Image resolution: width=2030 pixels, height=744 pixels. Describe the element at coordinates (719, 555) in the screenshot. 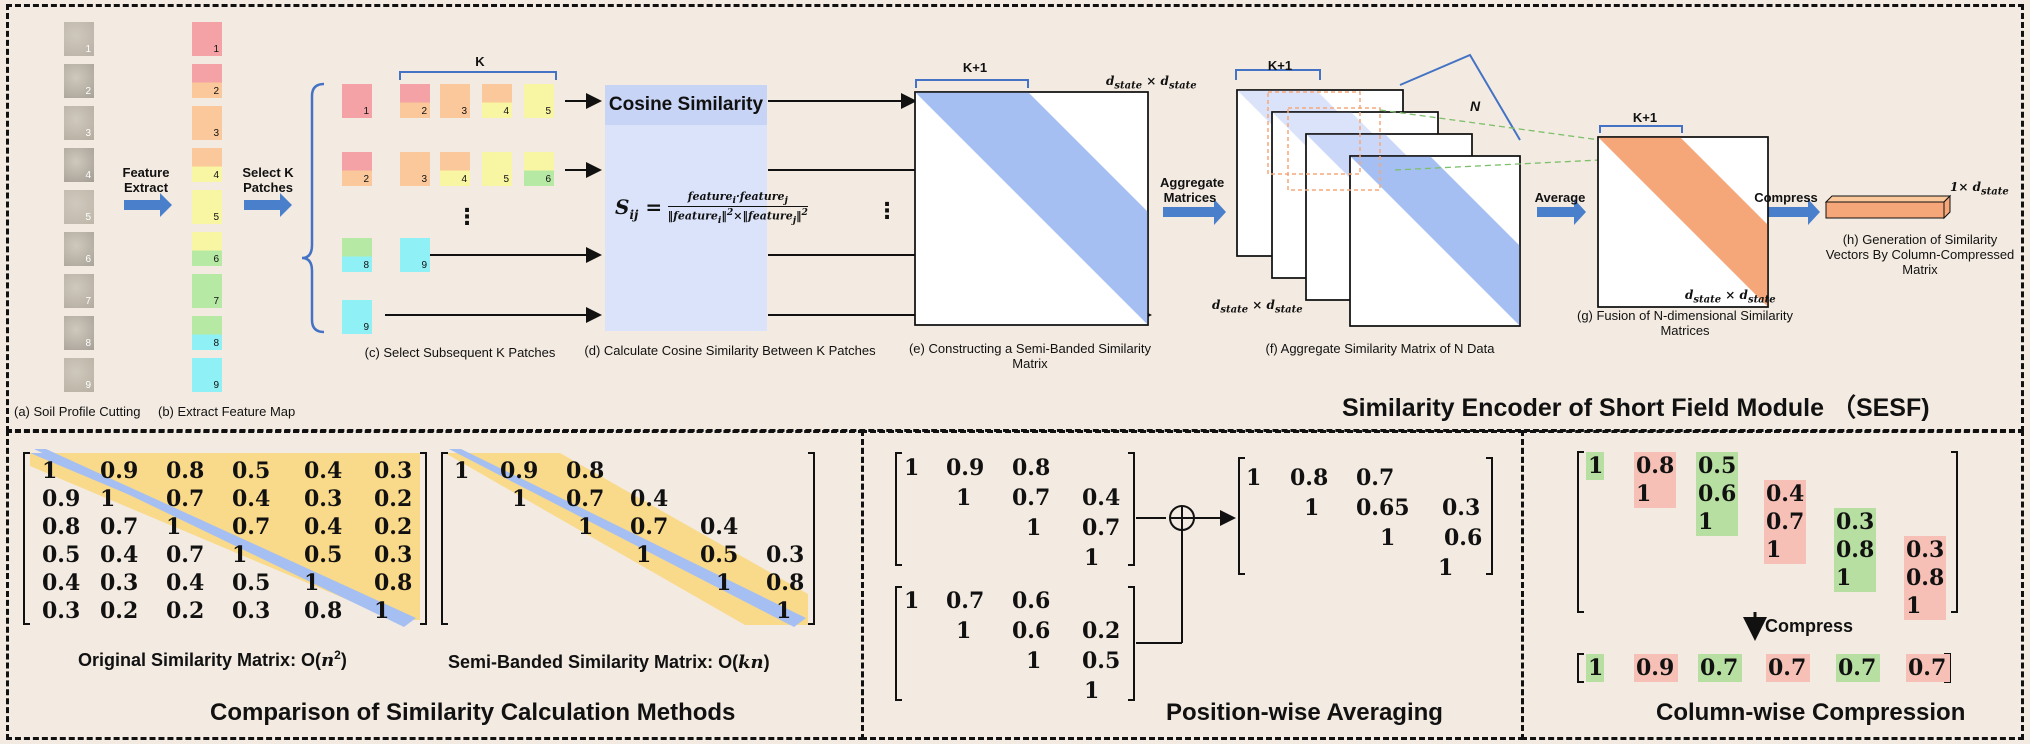

I see `matrix-cell: 0.5` at that location.